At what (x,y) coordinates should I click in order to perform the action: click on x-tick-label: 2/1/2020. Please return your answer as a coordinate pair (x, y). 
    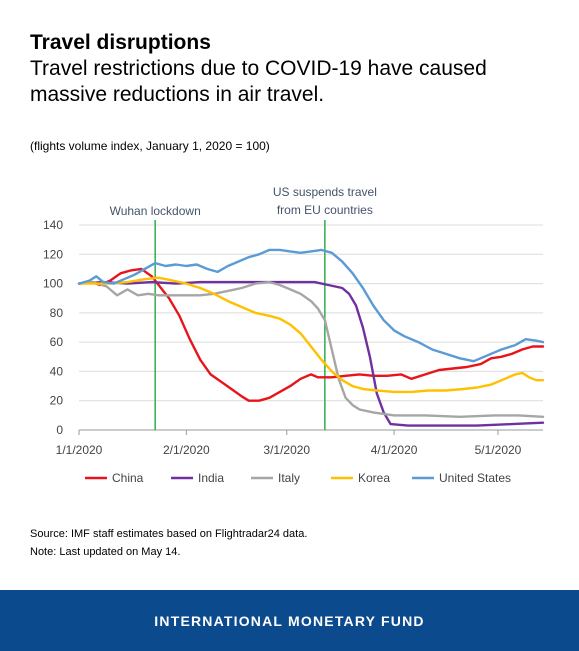
    Looking at the image, I should click on (186, 450).